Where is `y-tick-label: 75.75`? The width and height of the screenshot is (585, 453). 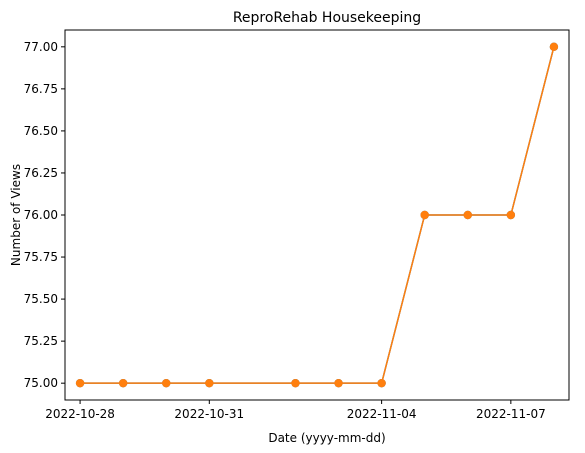
y-tick-label: 75.75 is located at coordinates (41, 257).